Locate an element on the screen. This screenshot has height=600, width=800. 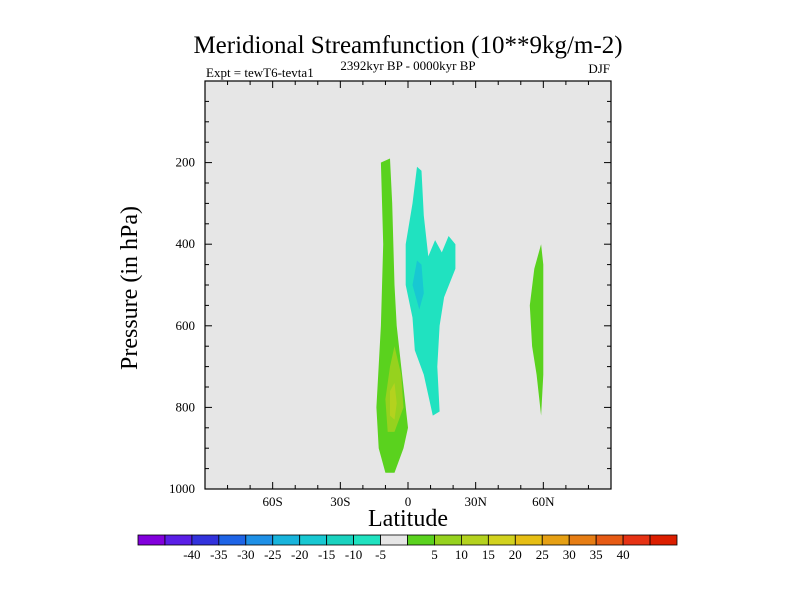
colorbar-label: -30 is located at coordinates (245, 554).